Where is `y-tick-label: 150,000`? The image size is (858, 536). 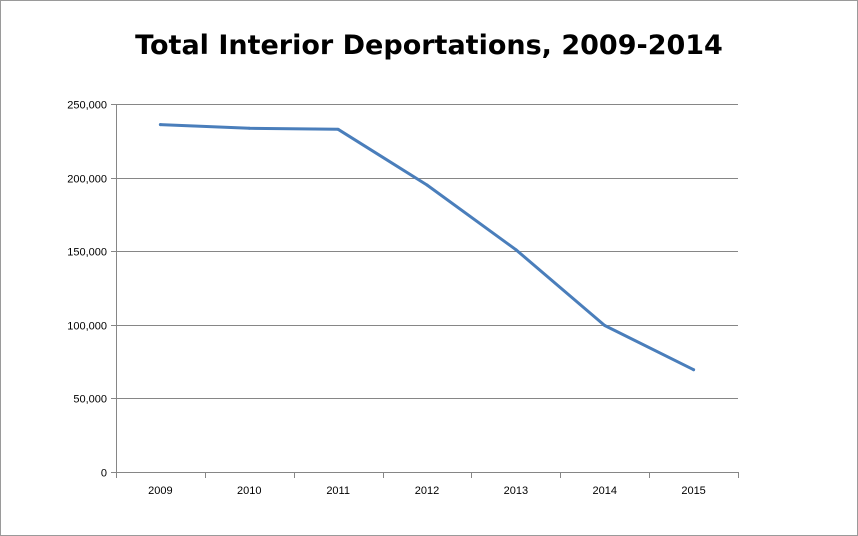
y-tick-label: 150,000 is located at coordinates (87, 253).